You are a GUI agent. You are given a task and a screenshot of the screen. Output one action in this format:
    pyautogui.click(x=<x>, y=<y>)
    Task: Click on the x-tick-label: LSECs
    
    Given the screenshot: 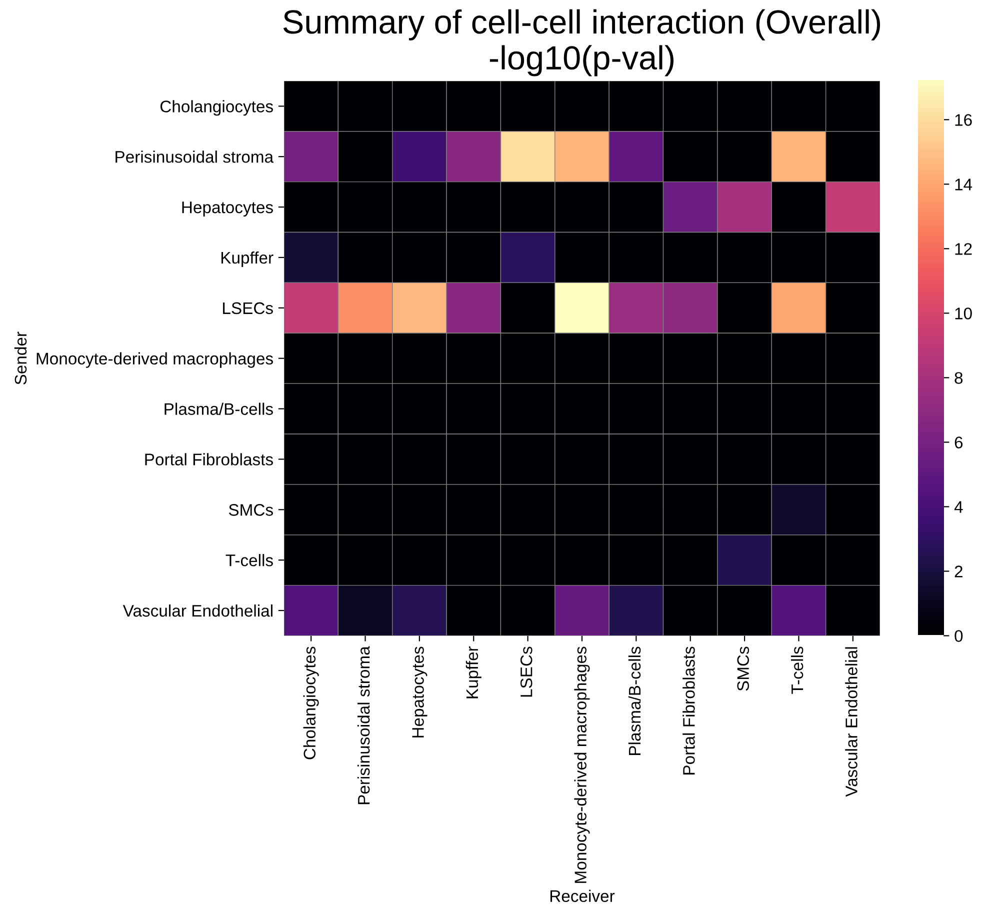 What is the action you would take?
    pyautogui.click(x=526, y=671)
    